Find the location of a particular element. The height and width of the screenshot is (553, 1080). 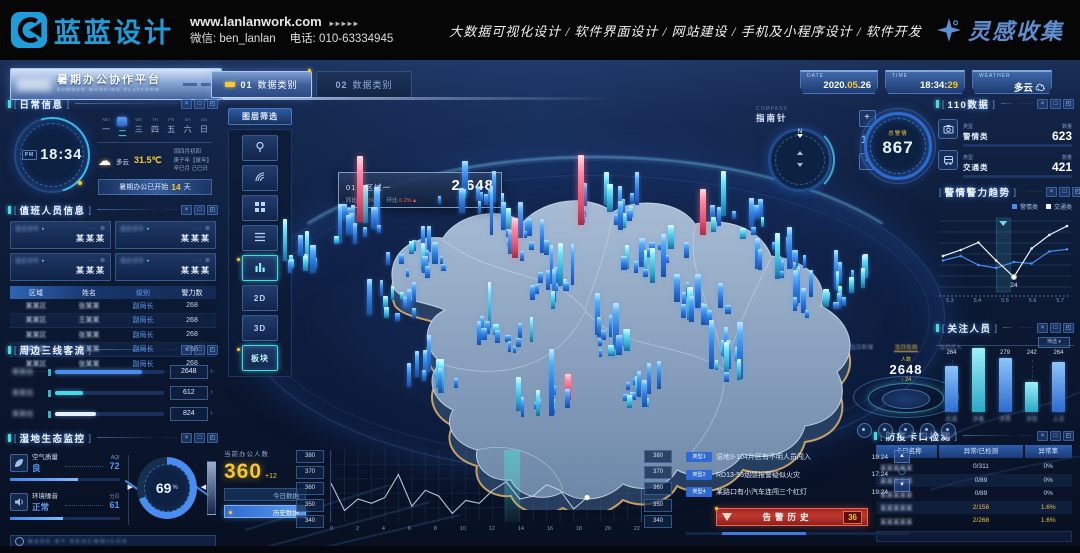

table-cell: 张某某 is located at coordinates (89, 364).